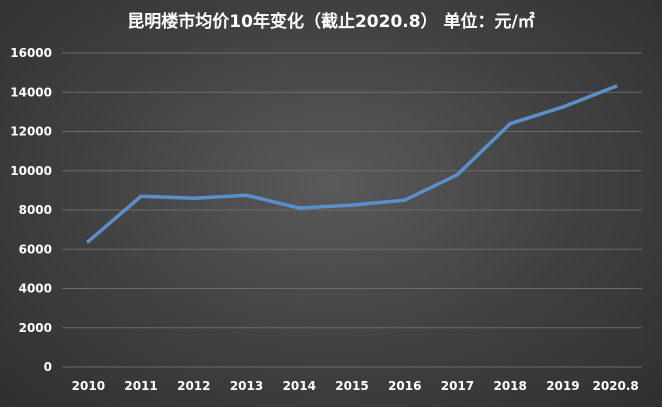 This screenshot has width=662, height=407. Describe the element at coordinates (509, 386) in the screenshot. I see `x-tick-label: 2018` at that location.